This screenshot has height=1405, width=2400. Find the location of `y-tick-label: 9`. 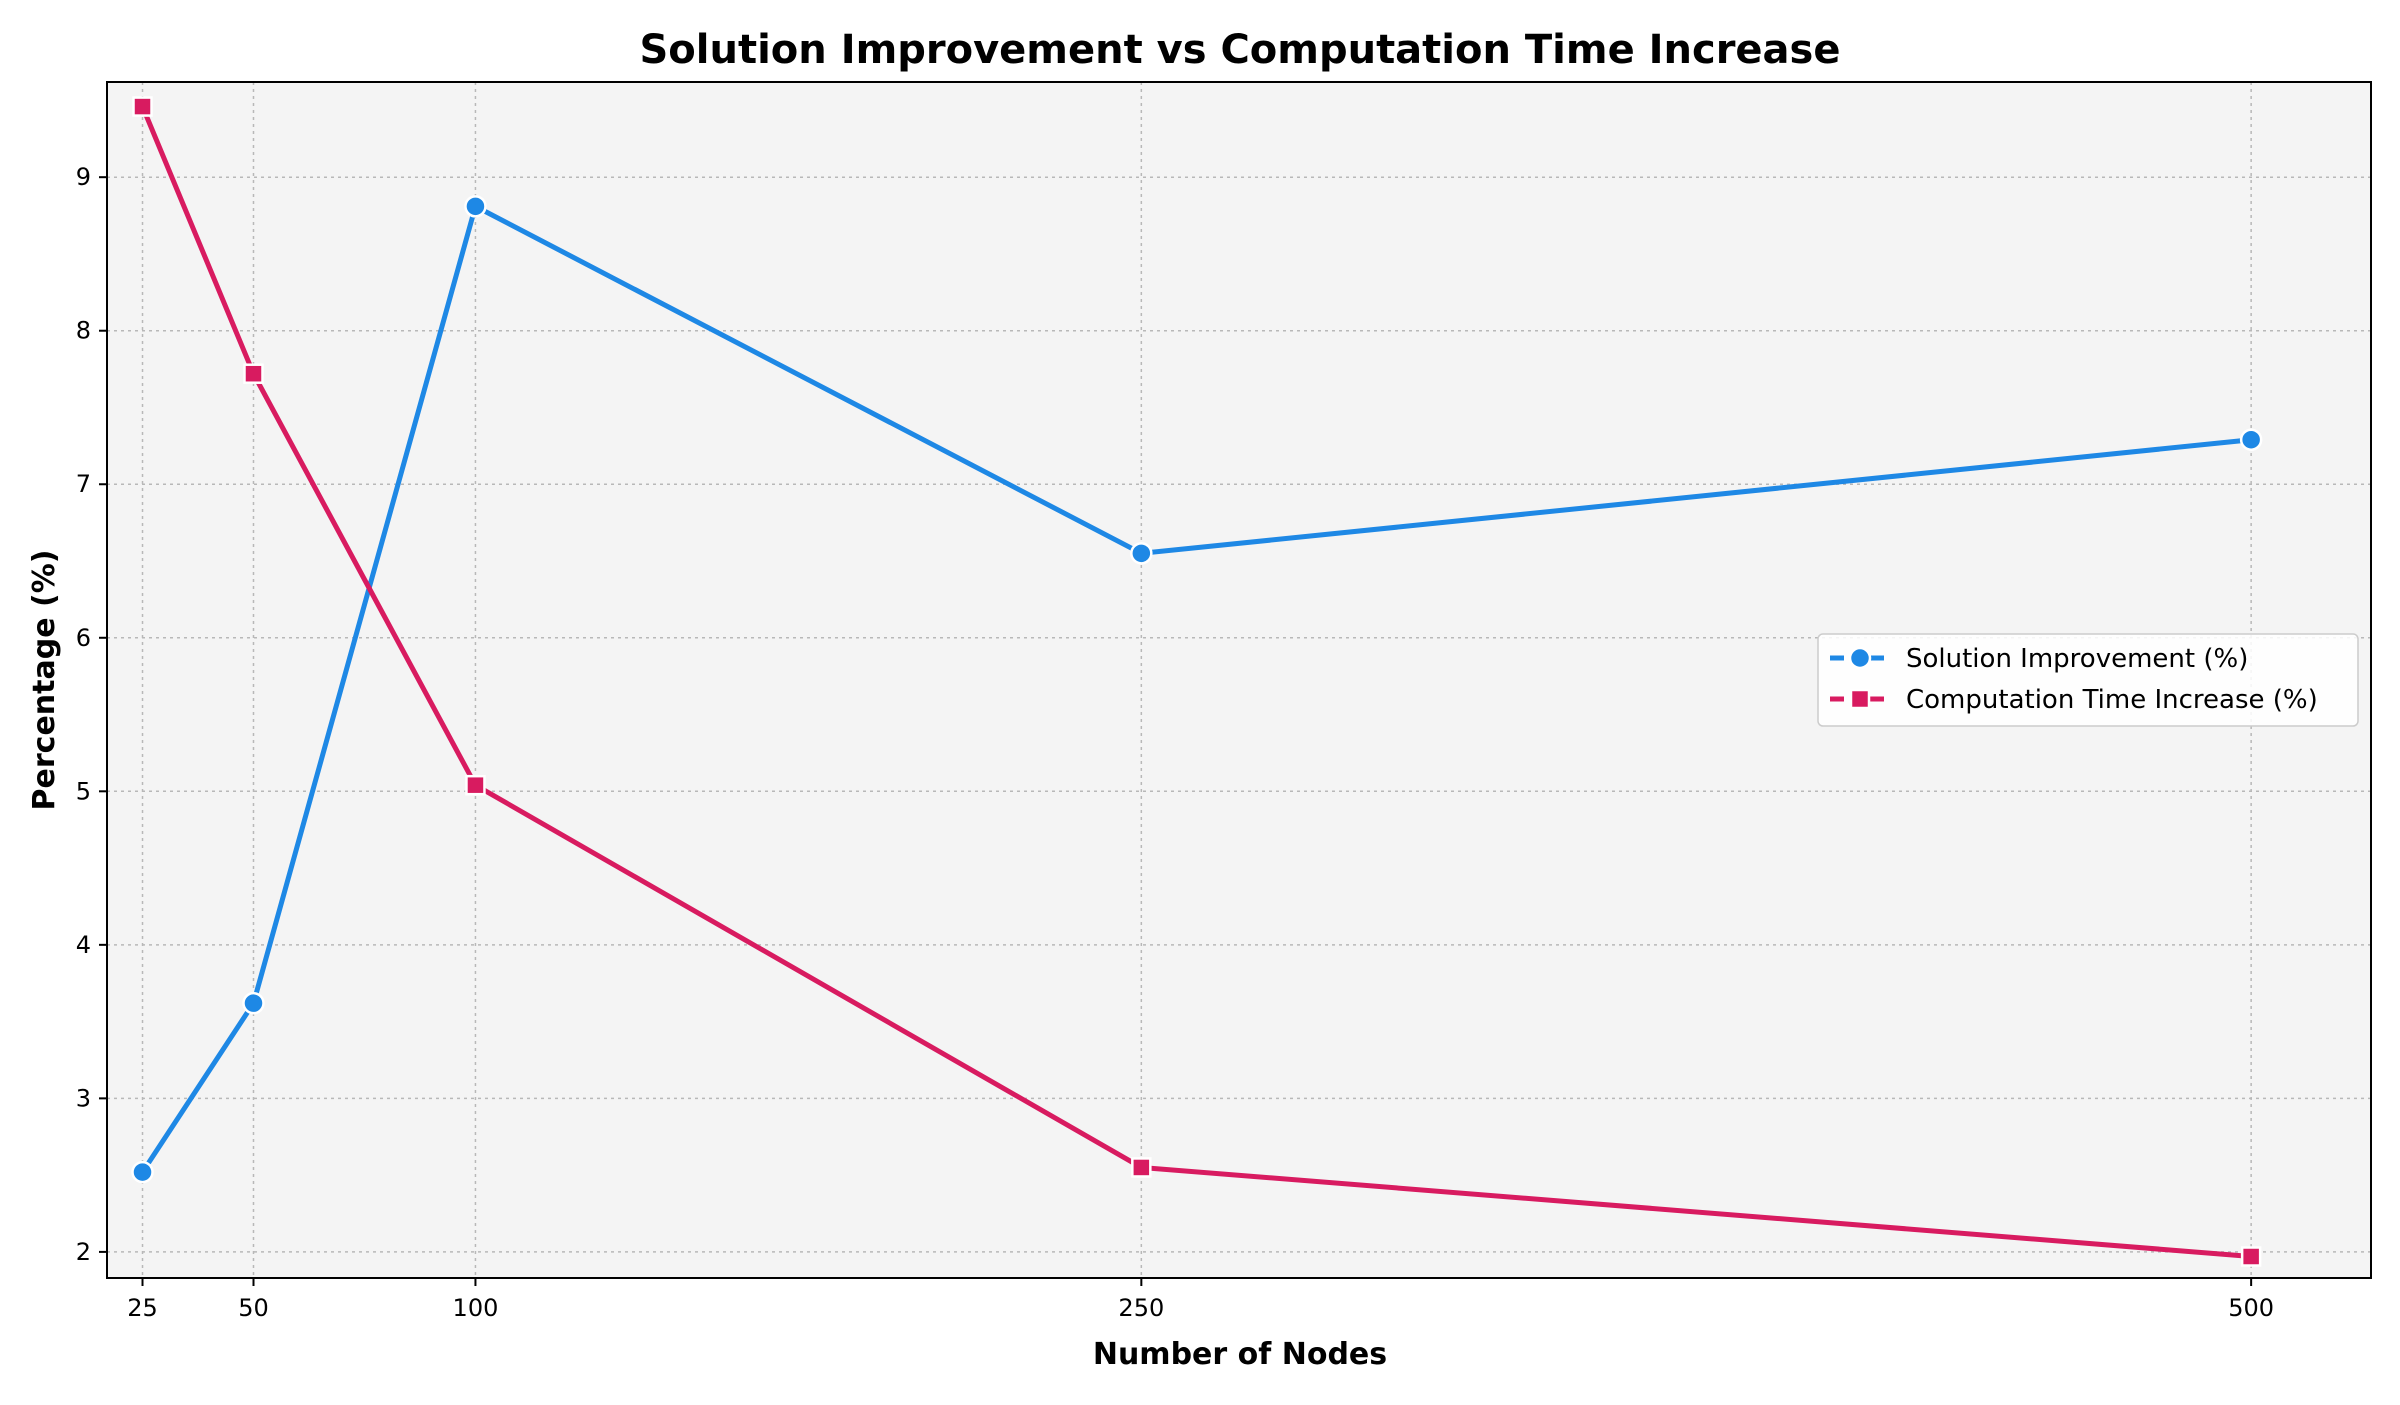

y-tick-label: 9 is located at coordinates (83, 177).